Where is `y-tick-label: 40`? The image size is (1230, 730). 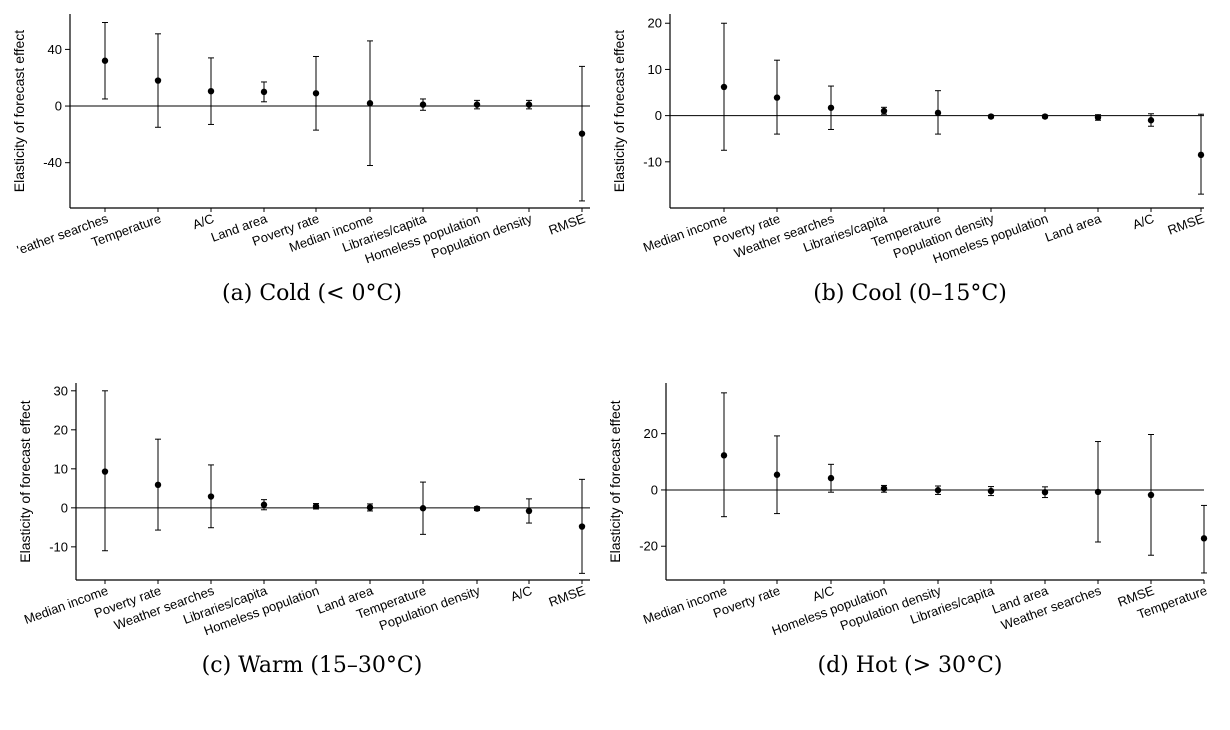
y-tick-label: 40 is located at coordinates (55, 49).